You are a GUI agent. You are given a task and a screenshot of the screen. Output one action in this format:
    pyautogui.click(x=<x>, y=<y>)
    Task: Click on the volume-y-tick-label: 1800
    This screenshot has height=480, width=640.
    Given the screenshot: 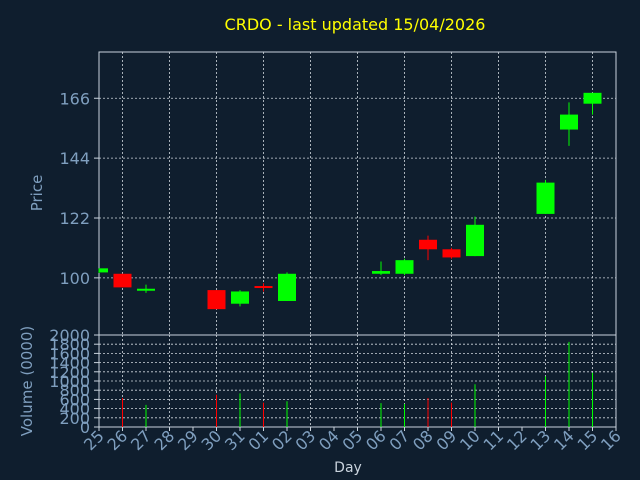 What is the action you would take?
    pyautogui.click(x=69, y=344)
    